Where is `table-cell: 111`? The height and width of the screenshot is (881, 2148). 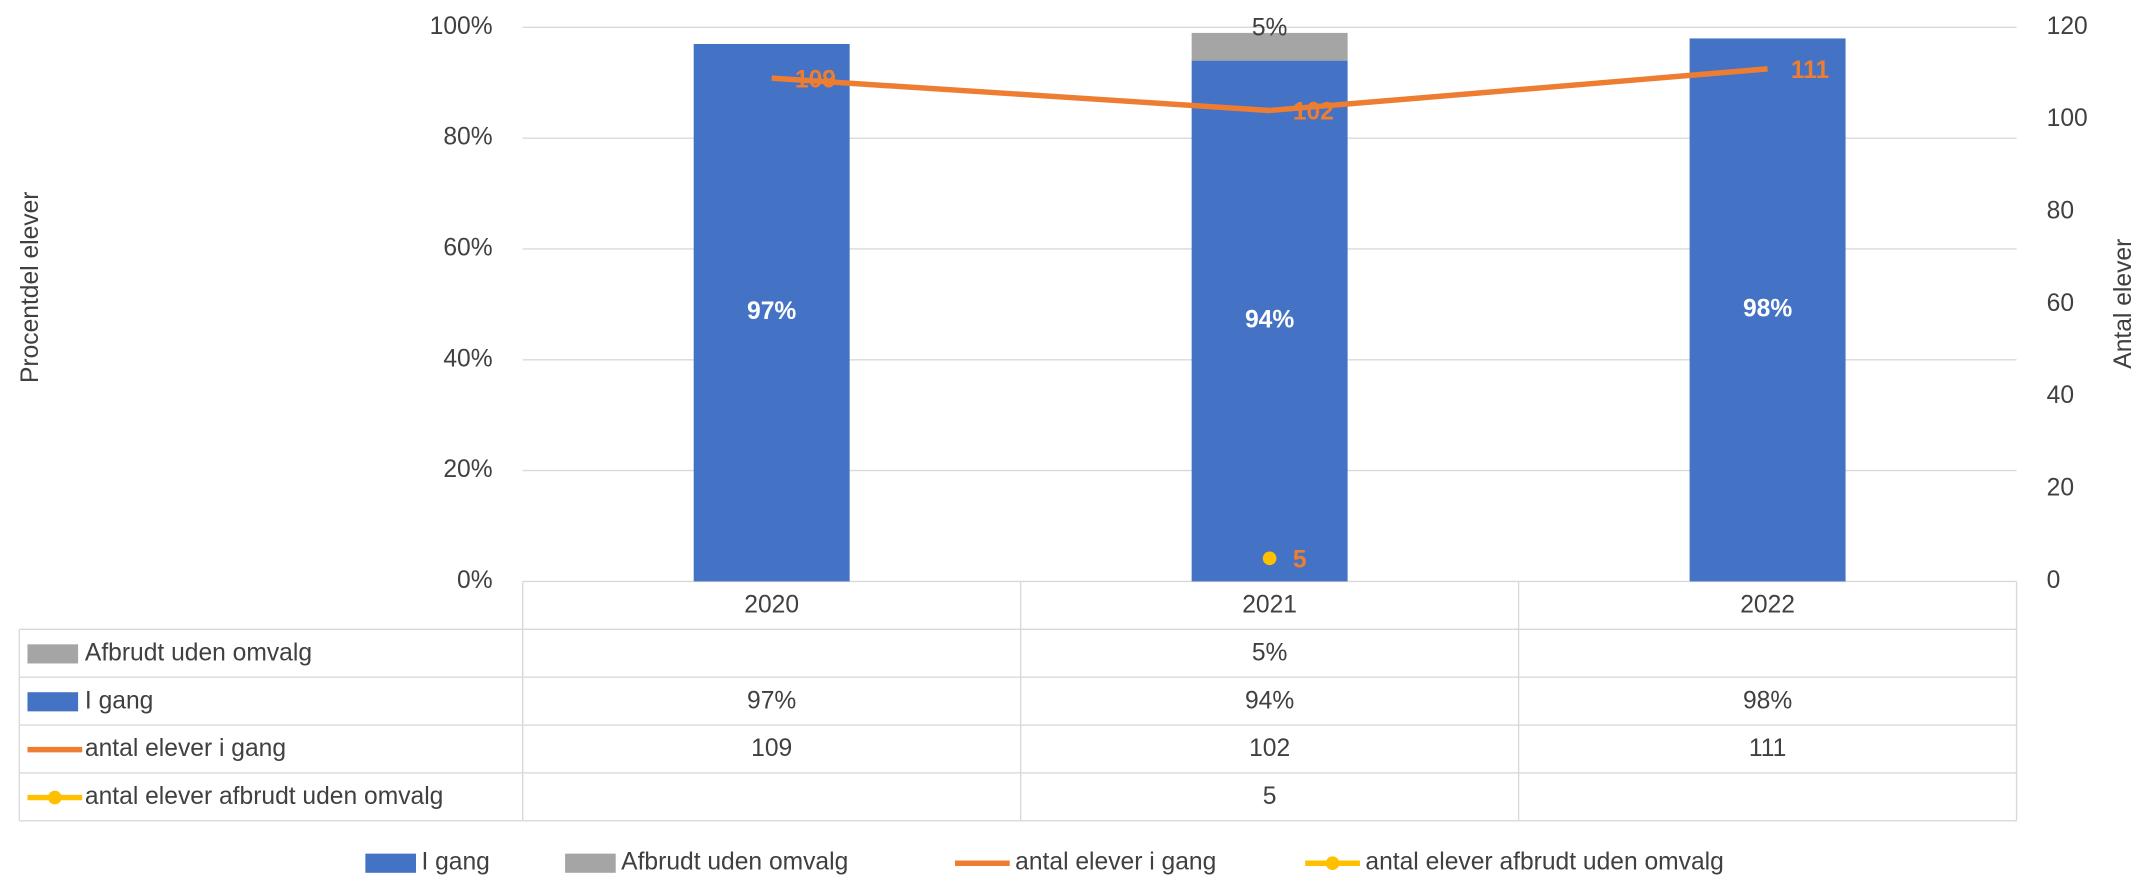 table-cell: 111 is located at coordinates (1767, 748).